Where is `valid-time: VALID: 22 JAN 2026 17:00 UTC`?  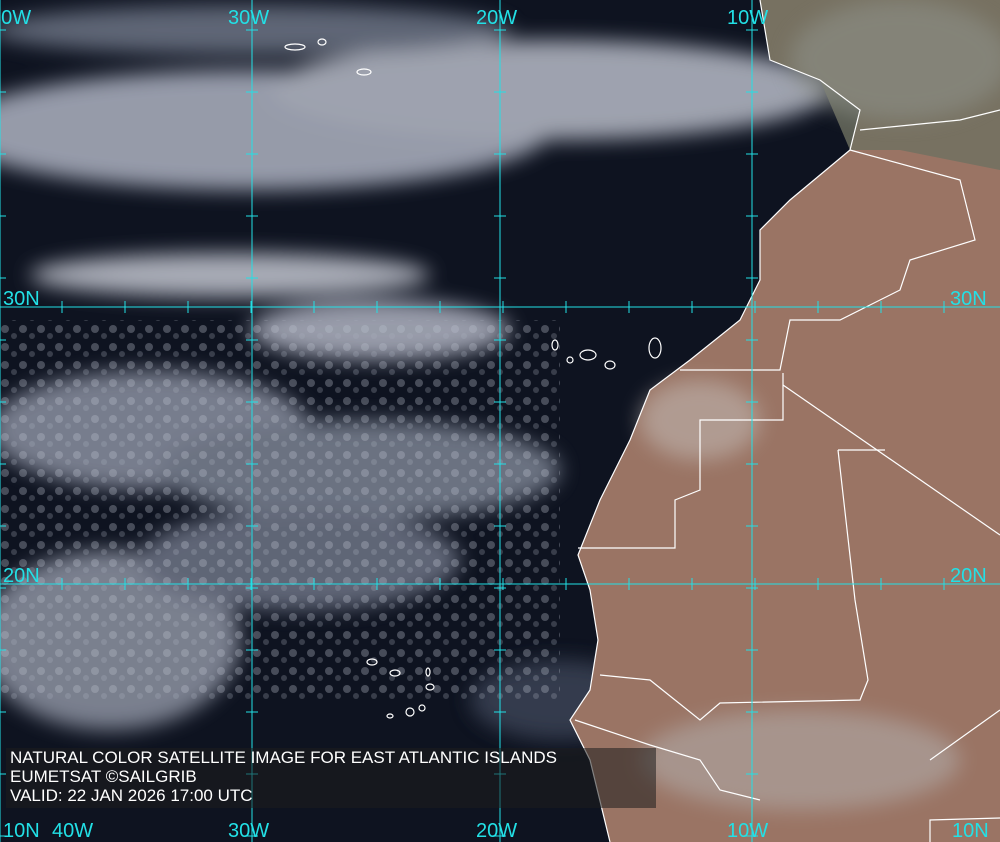 valid-time: VALID: 22 JAN 2026 17:00 UTC is located at coordinates (131, 795).